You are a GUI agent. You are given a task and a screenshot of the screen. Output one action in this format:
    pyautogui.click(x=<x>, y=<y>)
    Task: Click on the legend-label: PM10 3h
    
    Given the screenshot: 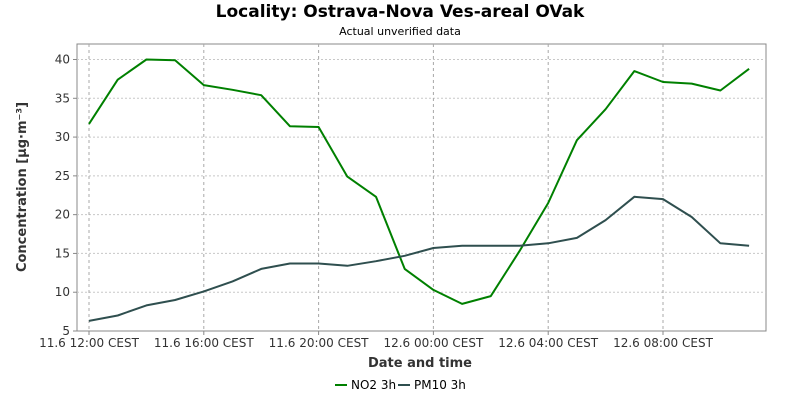 What is the action you would take?
    pyautogui.click(x=440, y=385)
    